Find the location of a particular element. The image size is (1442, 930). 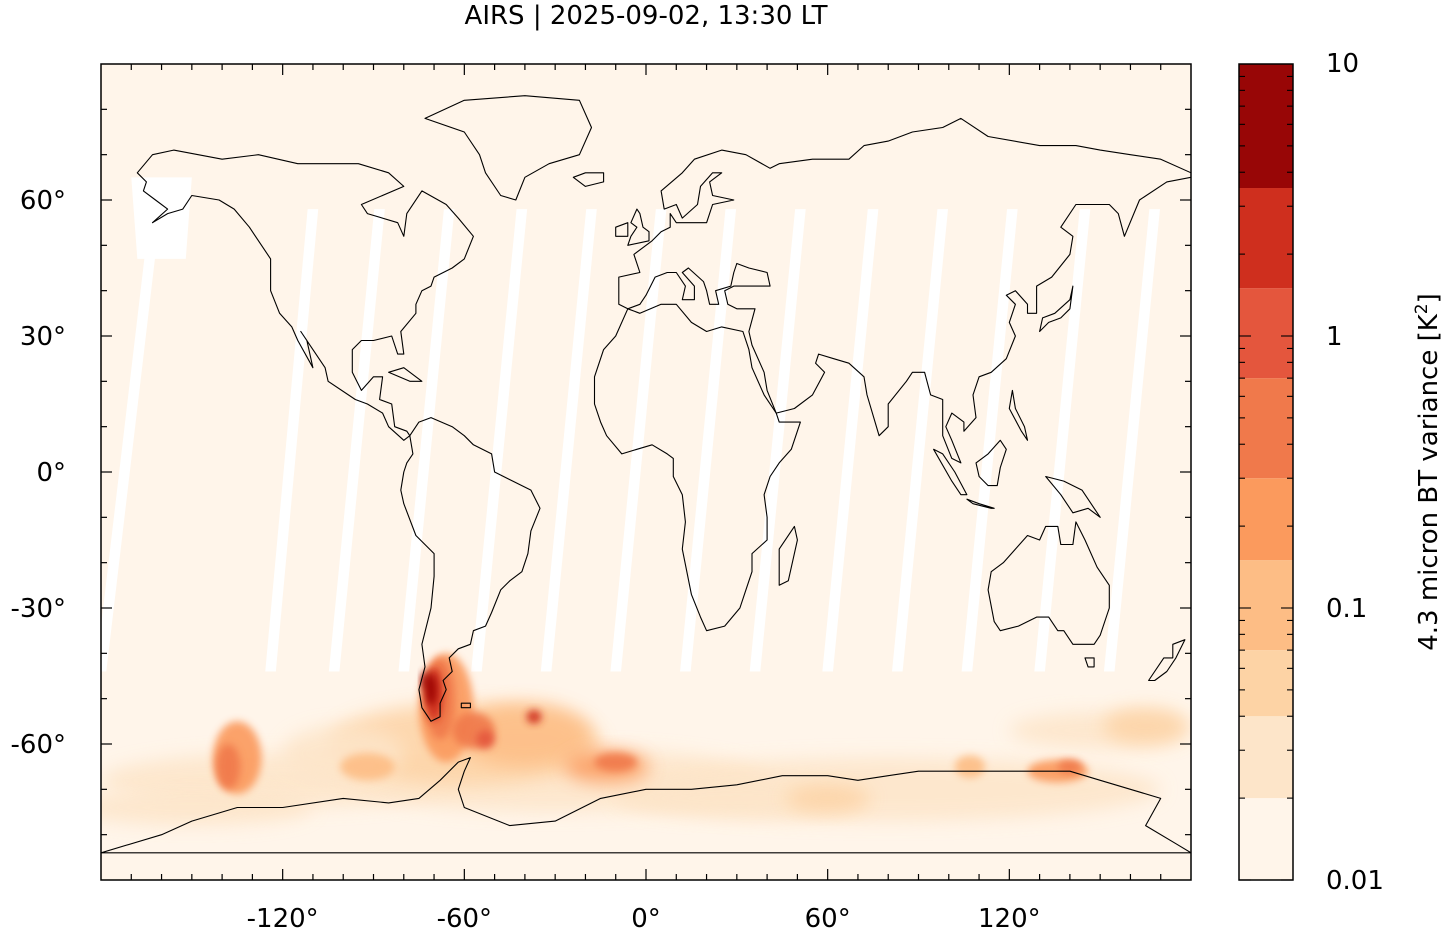

colorbar-label: 4.3 micron BT variance [K2] is located at coordinates (1427, 472).